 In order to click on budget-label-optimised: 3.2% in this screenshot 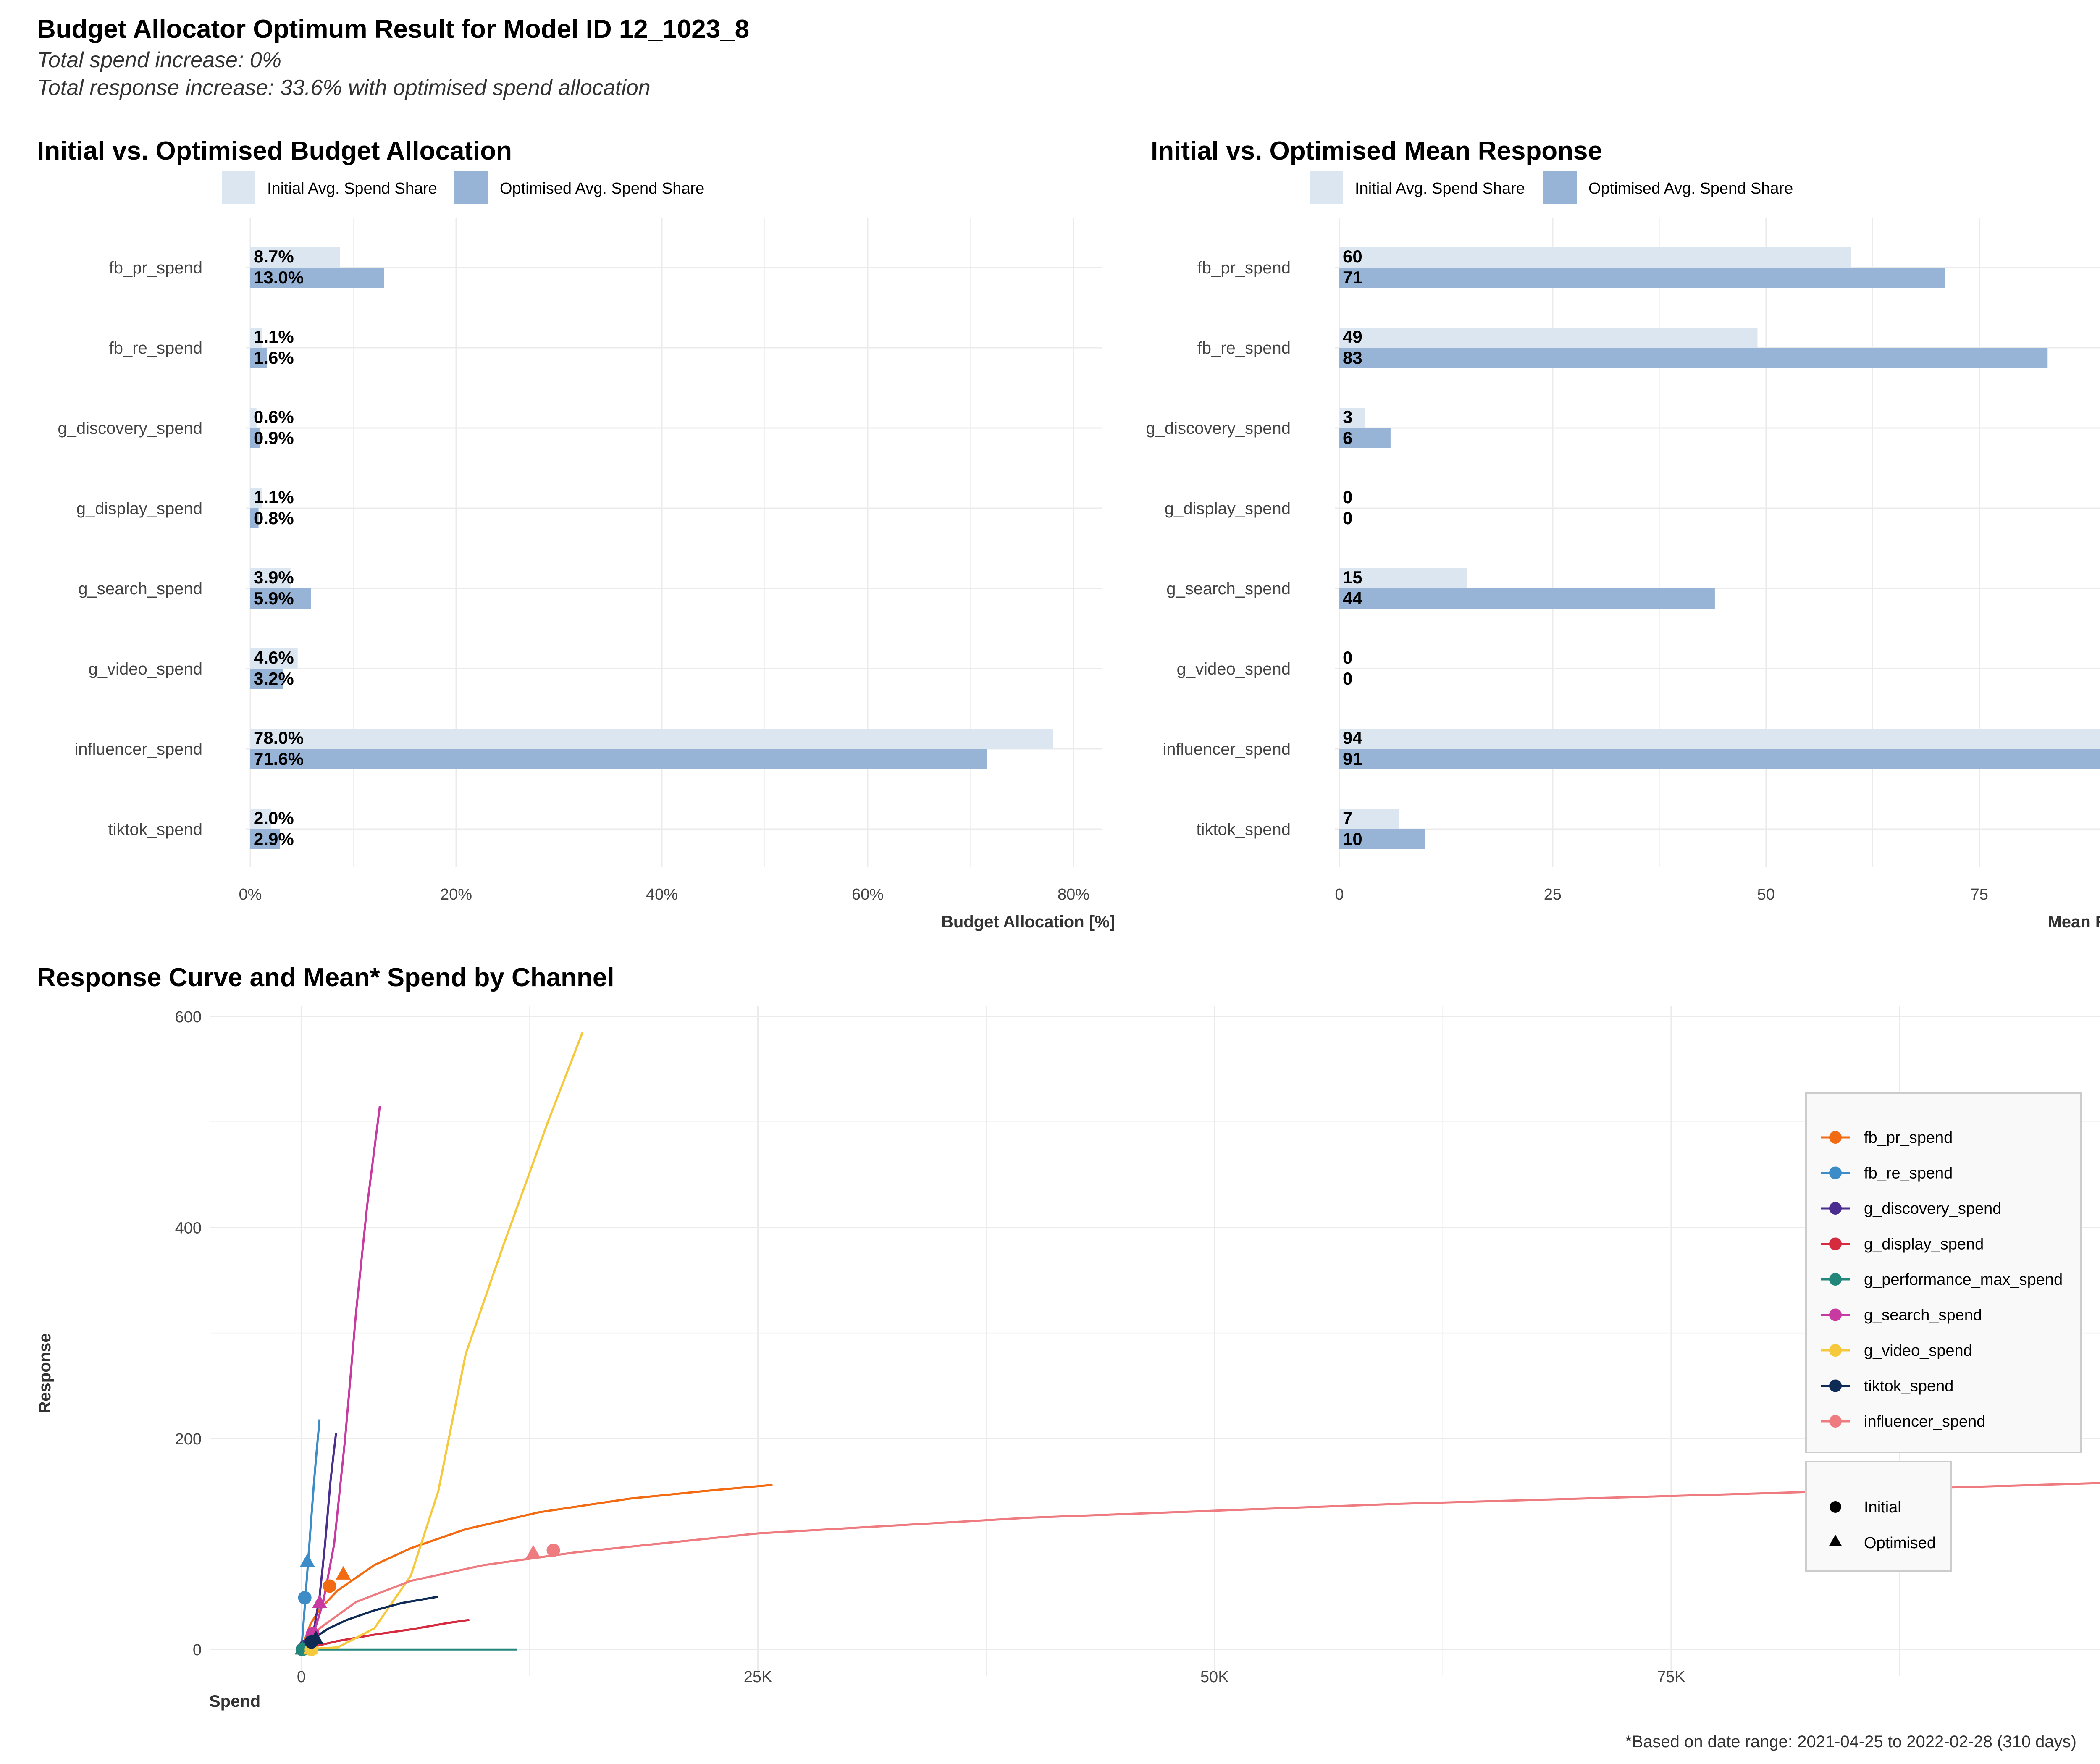, I will do `click(274, 678)`.